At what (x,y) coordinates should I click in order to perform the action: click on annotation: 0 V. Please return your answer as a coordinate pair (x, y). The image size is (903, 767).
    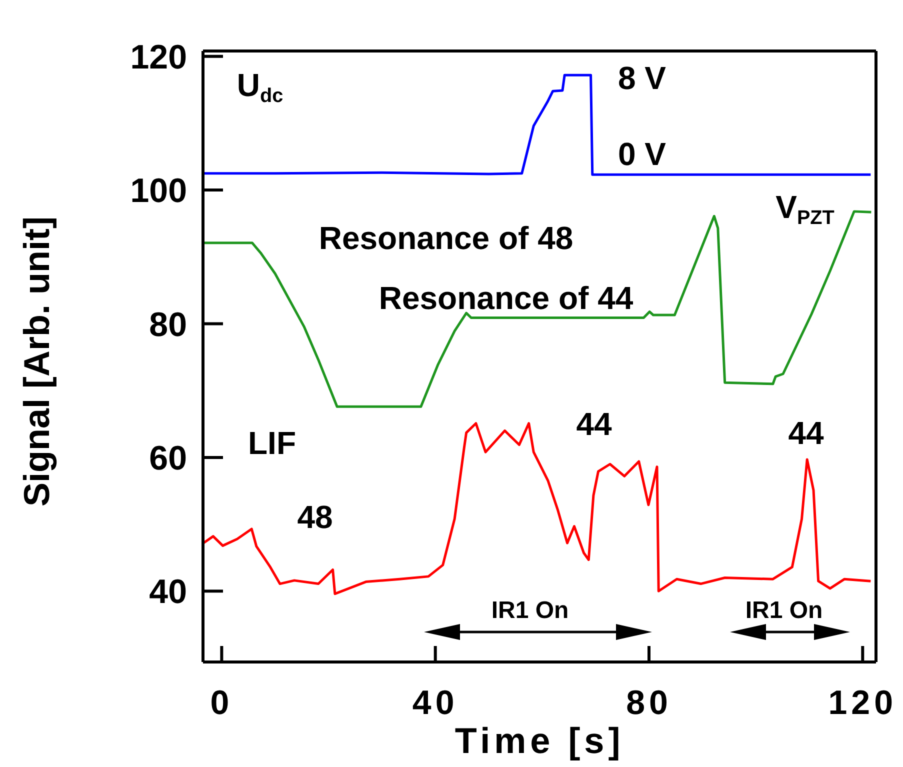
    Looking at the image, I should click on (642, 154).